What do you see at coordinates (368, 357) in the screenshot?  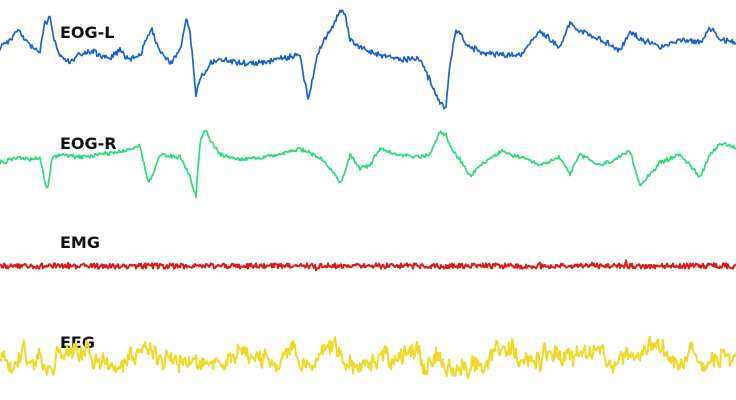 I see `eeg-trace` at bounding box center [368, 357].